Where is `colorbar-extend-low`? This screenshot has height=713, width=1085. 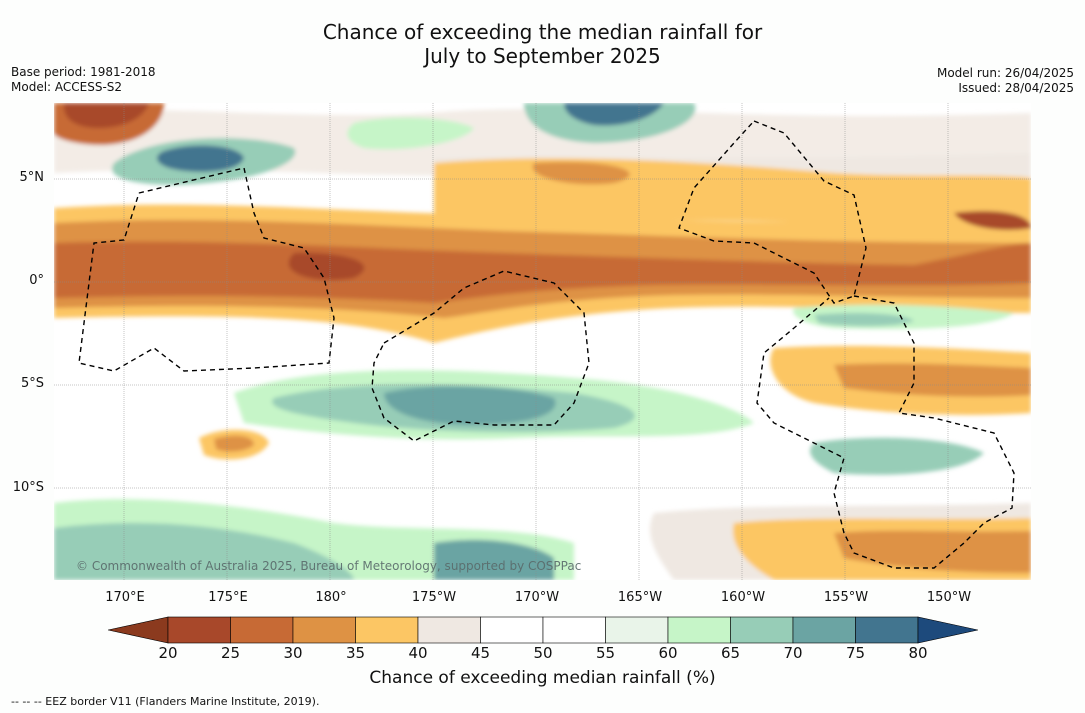
colorbar-extend-low is located at coordinates (138, 630).